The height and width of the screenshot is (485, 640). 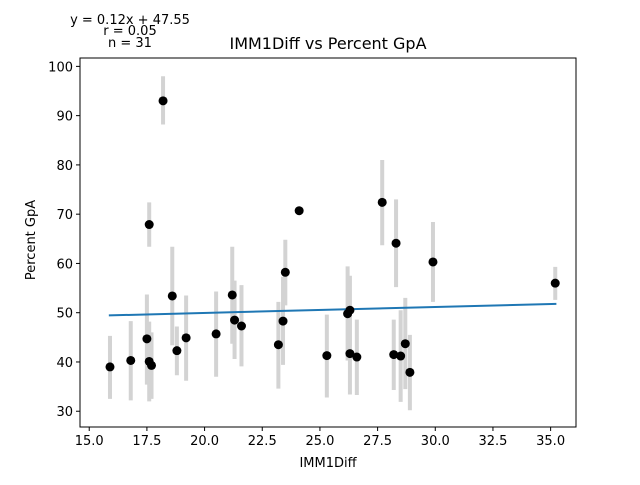 What do you see at coordinates (327, 43) in the screenshot?
I see `chart-title: IMM1Diff vs Percent GpA` at bounding box center [327, 43].